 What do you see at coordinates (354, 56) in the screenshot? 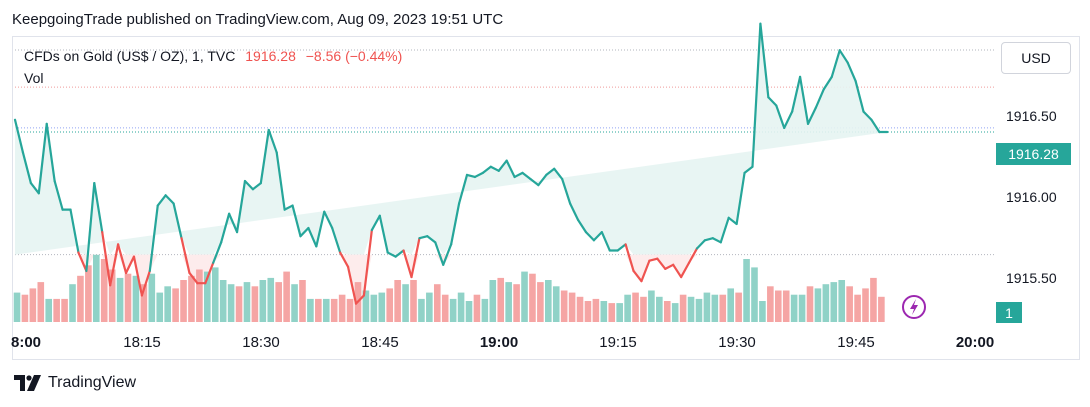
I see `price-change: −8.56 (−0.44%)` at bounding box center [354, 56].